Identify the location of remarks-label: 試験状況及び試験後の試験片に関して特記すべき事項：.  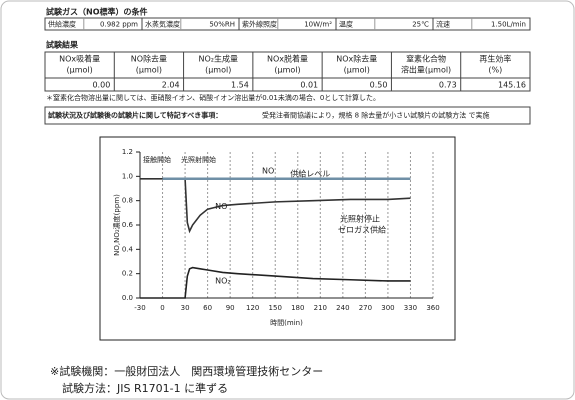
(135, 115).